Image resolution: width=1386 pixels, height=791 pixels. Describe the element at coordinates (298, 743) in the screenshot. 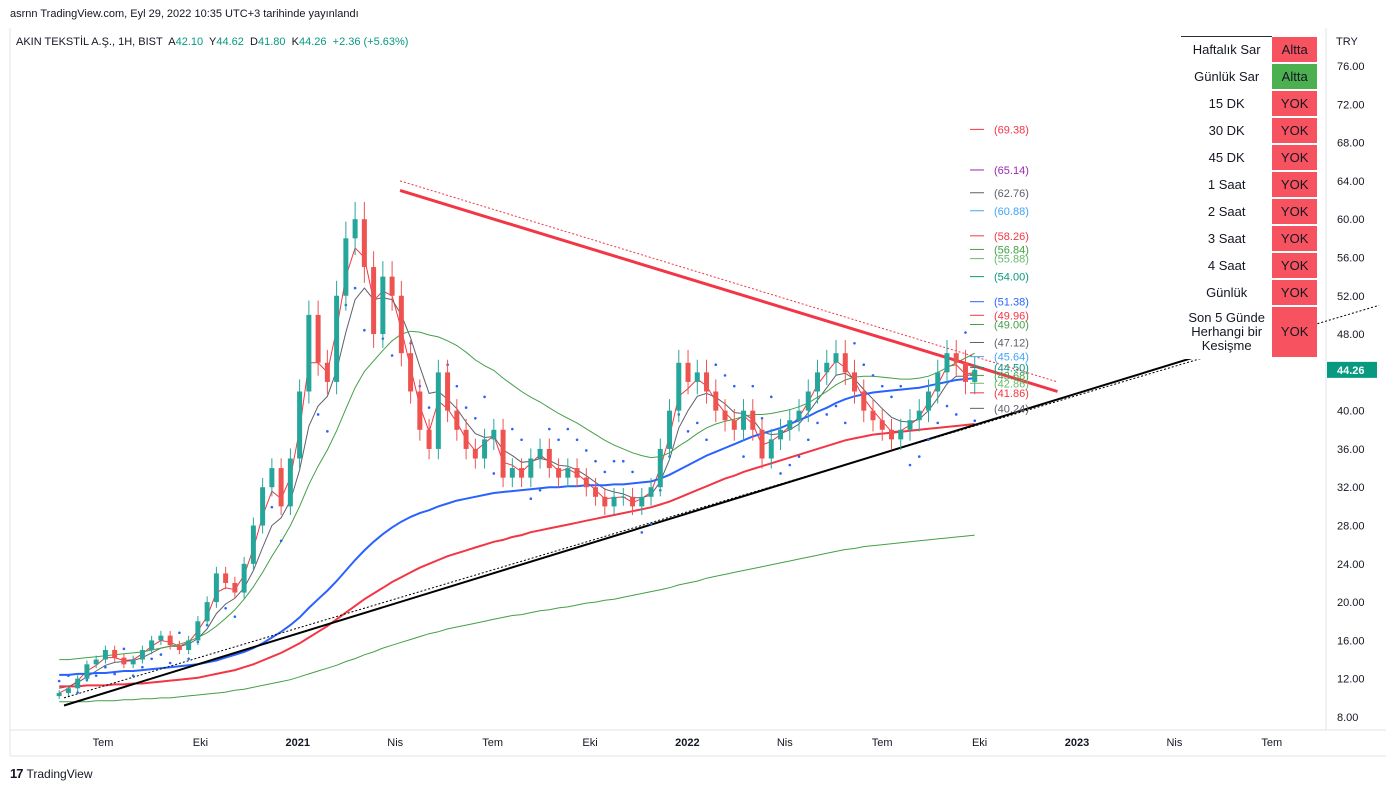

I see `x-tick-label: 2021` at that location.